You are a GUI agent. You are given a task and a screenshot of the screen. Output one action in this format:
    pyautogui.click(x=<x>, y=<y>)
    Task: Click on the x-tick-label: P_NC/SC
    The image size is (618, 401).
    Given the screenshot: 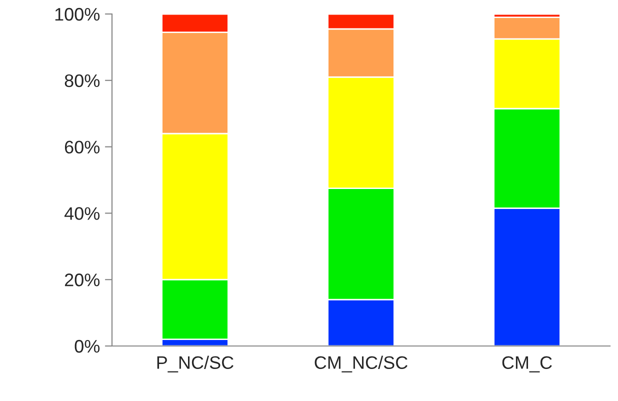 What is the action you would take?
    pyautogui.click(x=195, y=364)
    